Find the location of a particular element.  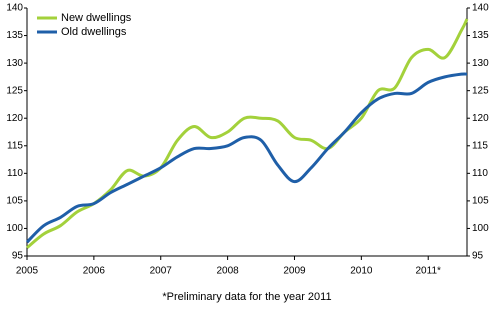

y2-tick-label: 125 is located at coordinates (480, 90).